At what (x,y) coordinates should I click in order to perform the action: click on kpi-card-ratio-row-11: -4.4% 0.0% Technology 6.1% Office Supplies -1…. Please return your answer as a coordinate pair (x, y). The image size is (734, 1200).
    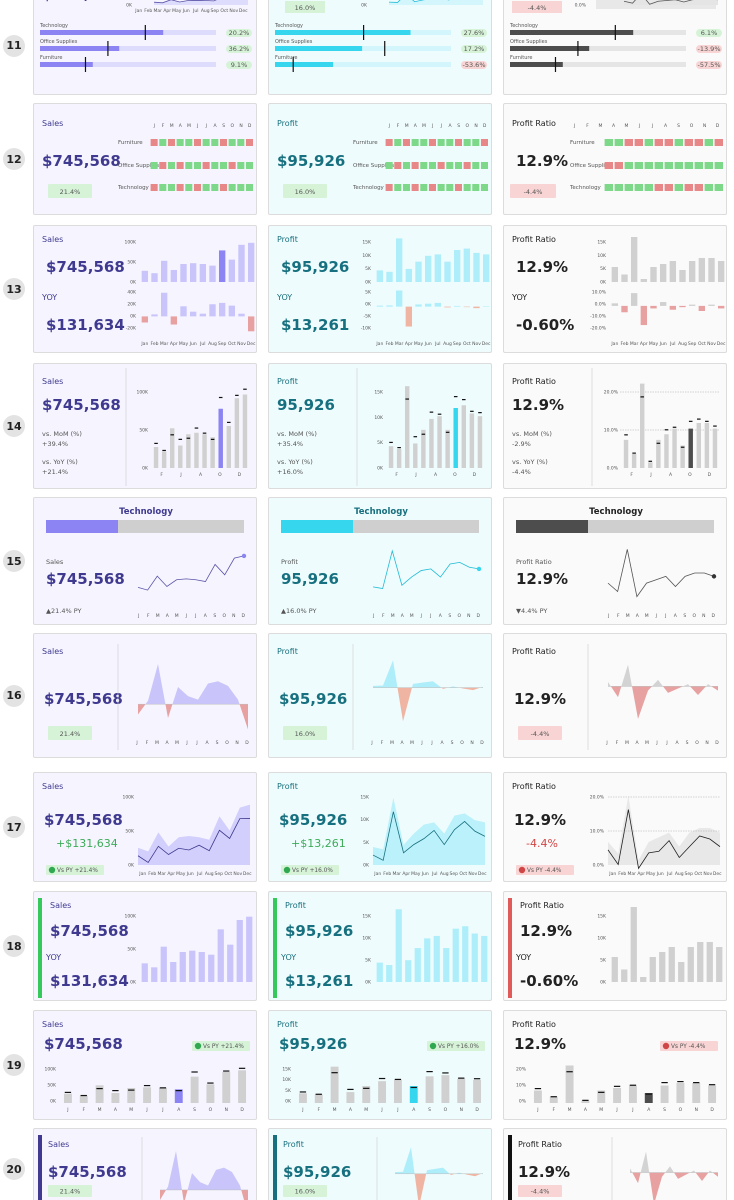
    Looking at the image, I should click on (615, 47).